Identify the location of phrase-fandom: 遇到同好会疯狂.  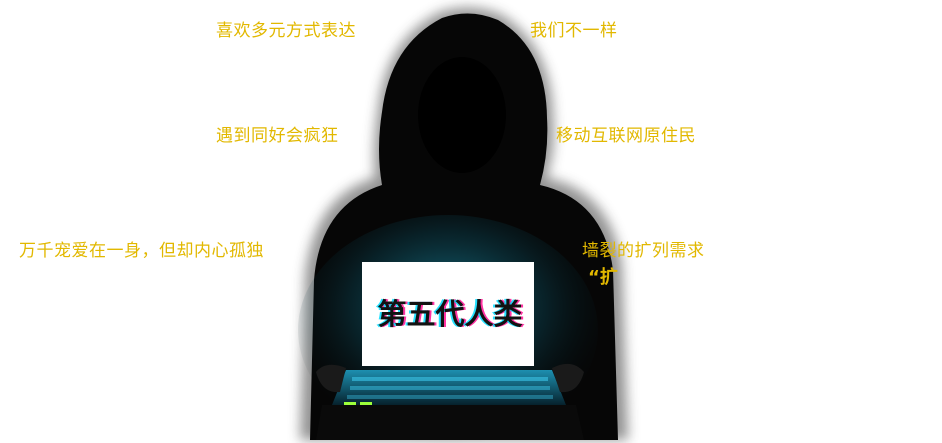
(277, 136).